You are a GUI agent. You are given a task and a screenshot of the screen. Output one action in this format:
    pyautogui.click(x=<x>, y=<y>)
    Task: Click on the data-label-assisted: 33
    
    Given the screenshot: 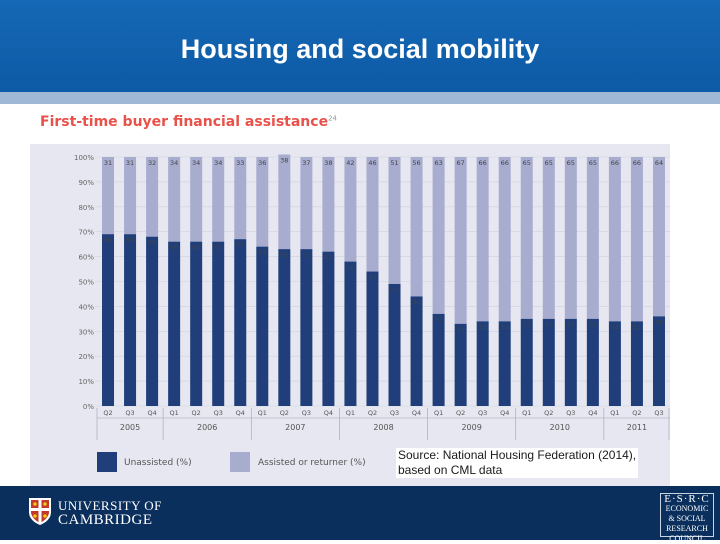 What is the action you would take?
    pyautogui.click(x=240, y=163)
    